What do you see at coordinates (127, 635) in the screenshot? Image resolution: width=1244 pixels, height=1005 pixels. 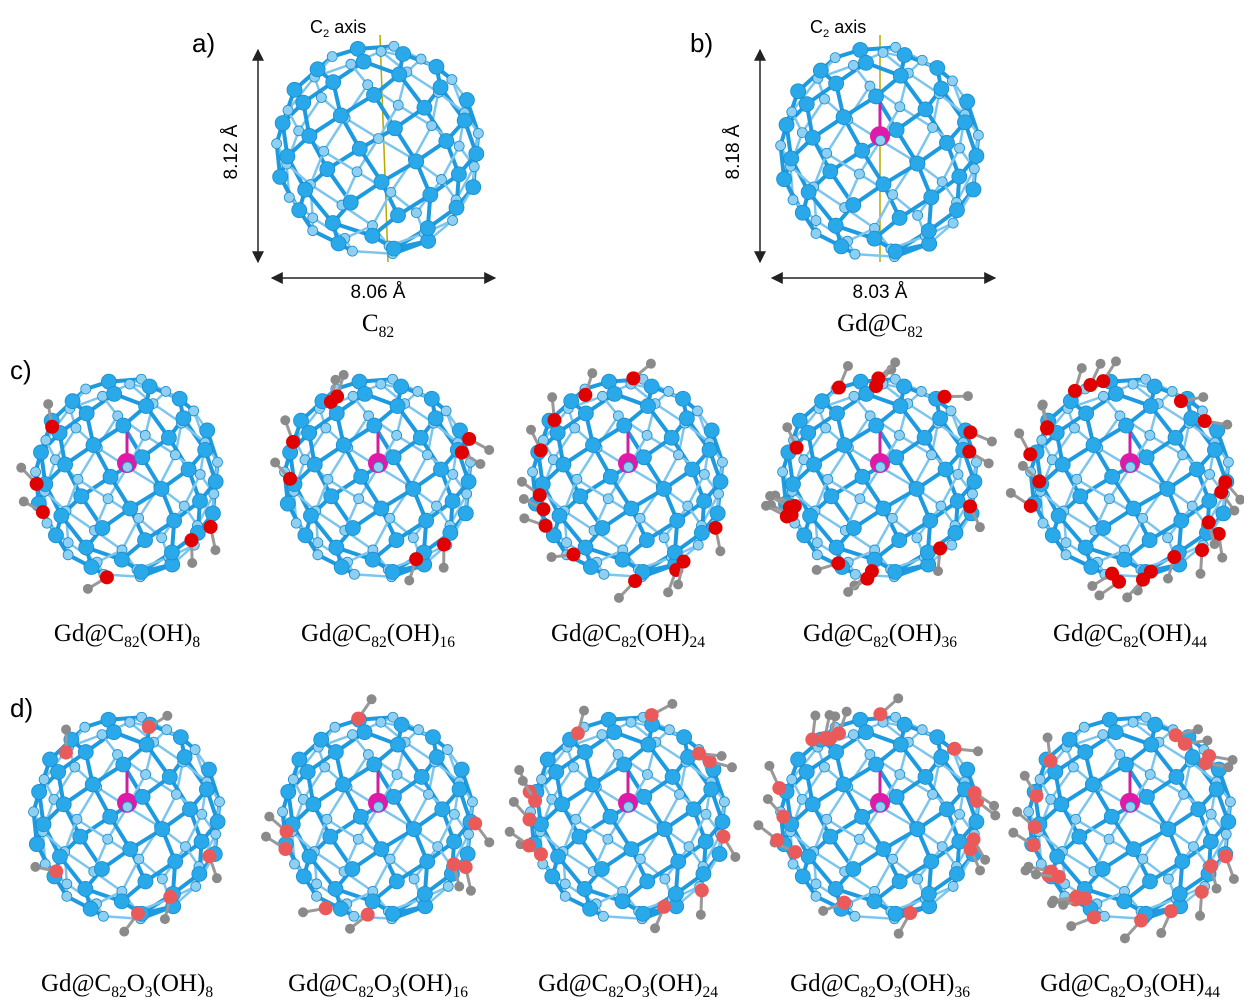 I see `formula: Gd@C82(OH)8` at bounding box center [127, 635].